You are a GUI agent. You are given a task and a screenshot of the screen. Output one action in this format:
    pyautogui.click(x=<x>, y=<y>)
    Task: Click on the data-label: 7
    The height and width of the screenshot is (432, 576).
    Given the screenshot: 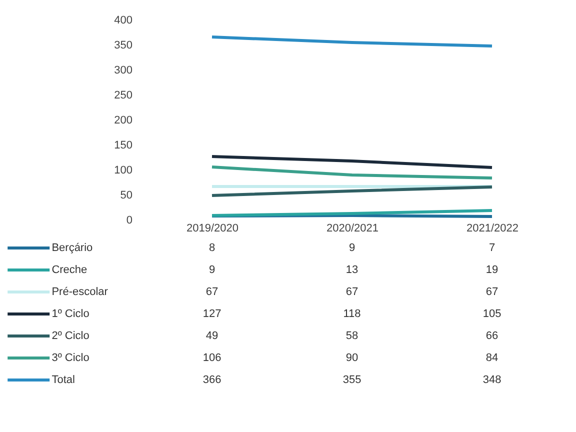 What is the action you would take?
    pyautogui.click(x=492, y=248)
    